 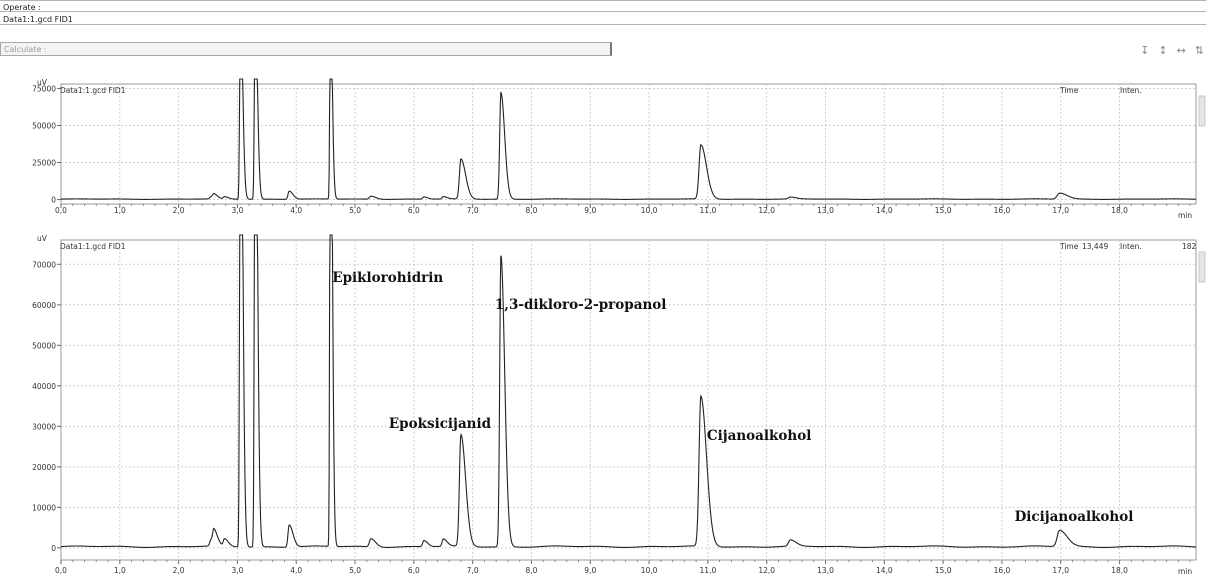 I want to click on chart2-xtick-label: 5,0, so click(x=355, y=570).